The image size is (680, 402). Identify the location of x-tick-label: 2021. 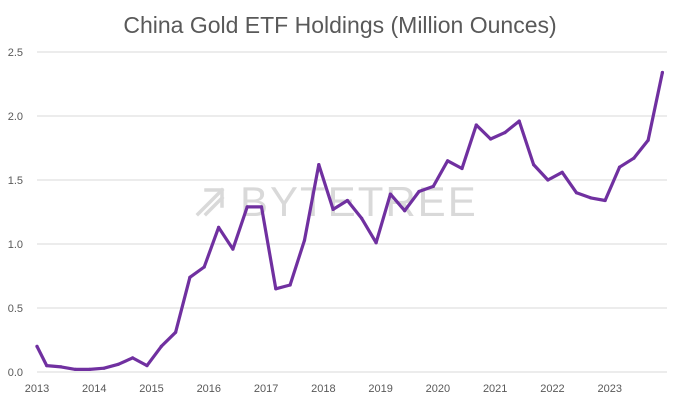
(495, 389).